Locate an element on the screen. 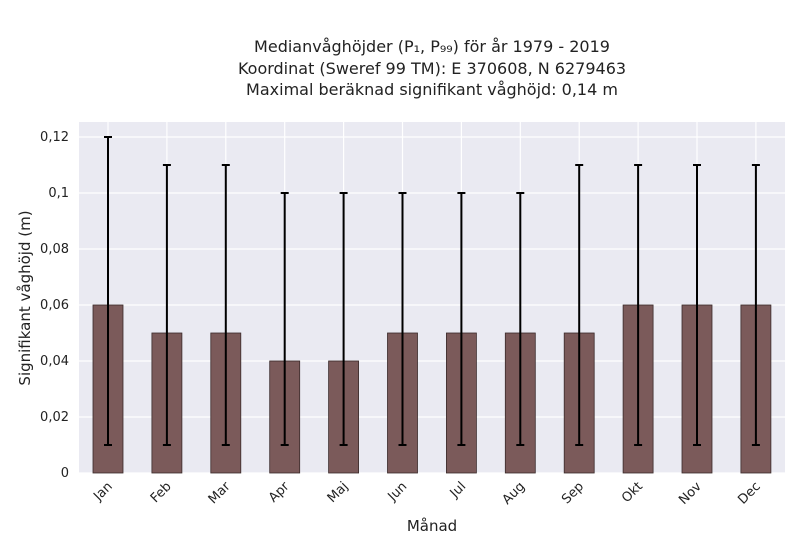 The width and height of the screenshot is (800, 550). x-axis-label: Månad is located at coordinates (432, 526).